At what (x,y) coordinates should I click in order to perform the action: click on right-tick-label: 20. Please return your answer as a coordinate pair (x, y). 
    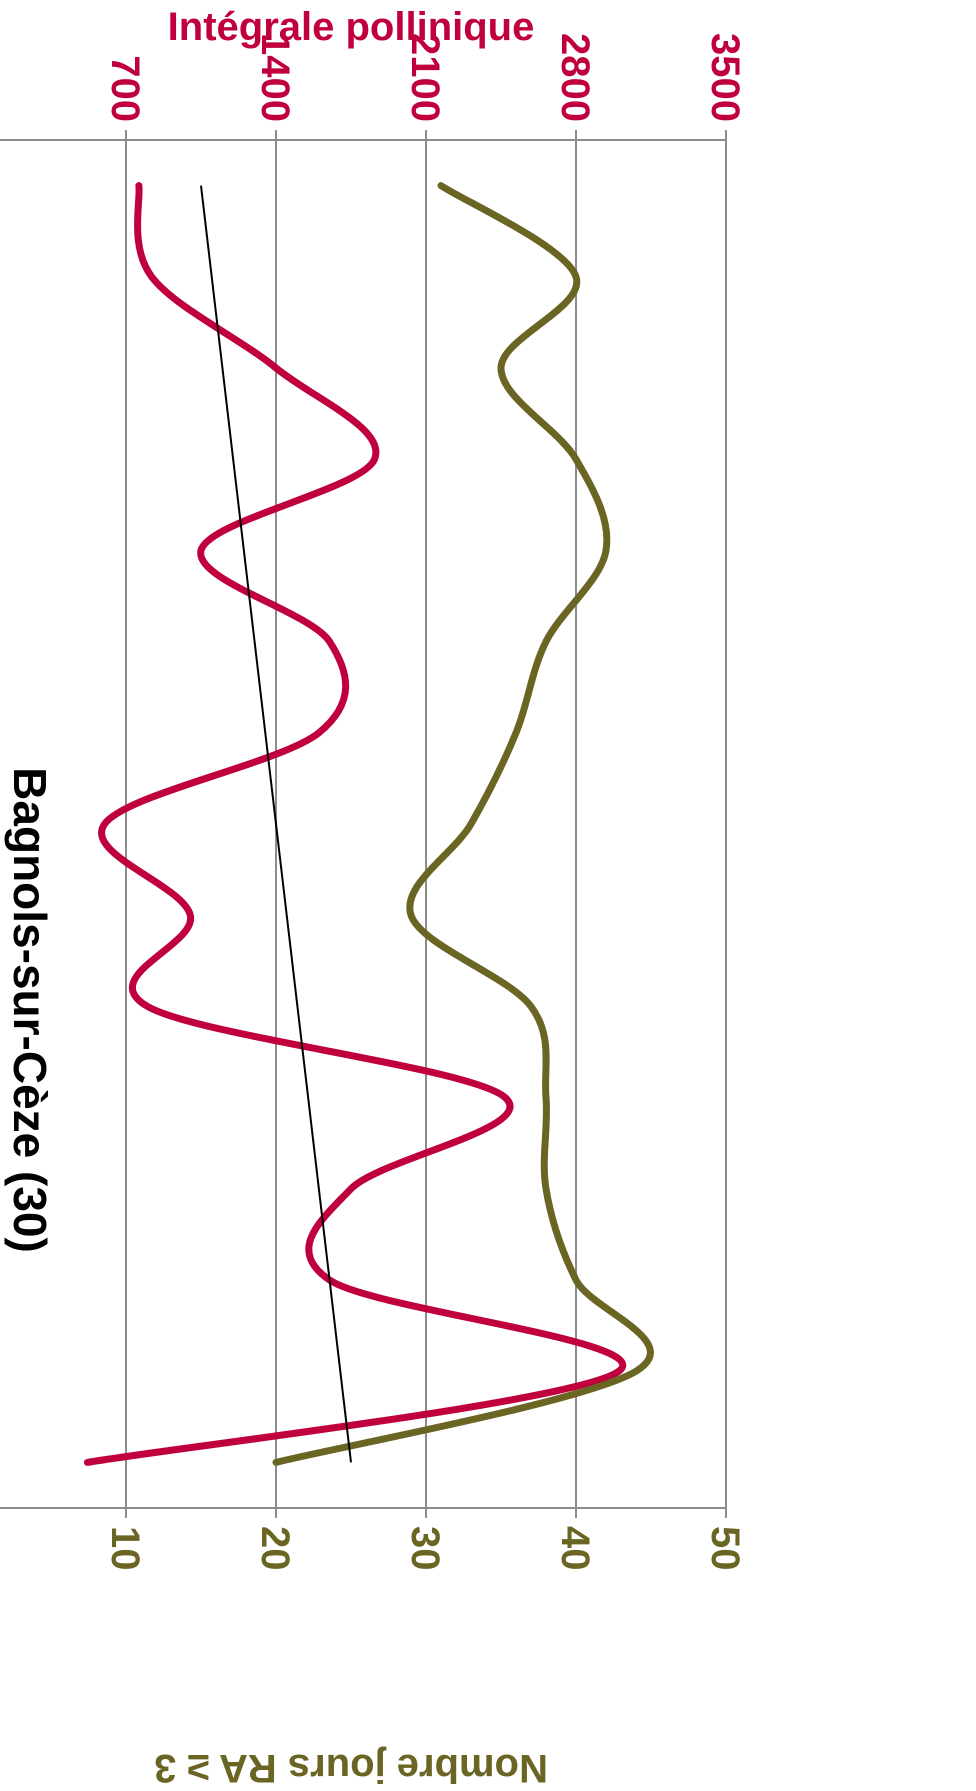
    Looking at the image, I should click on (275, 1548).